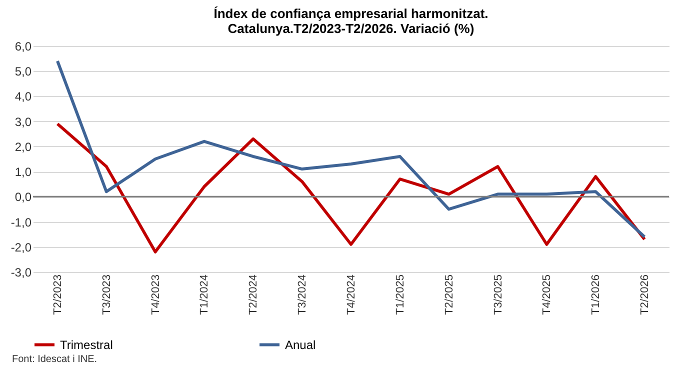  What do you see at coordinates (21, 247) in the screenshot?
I see `y-tick-label: -2,0` at bounding box center [21, 247].